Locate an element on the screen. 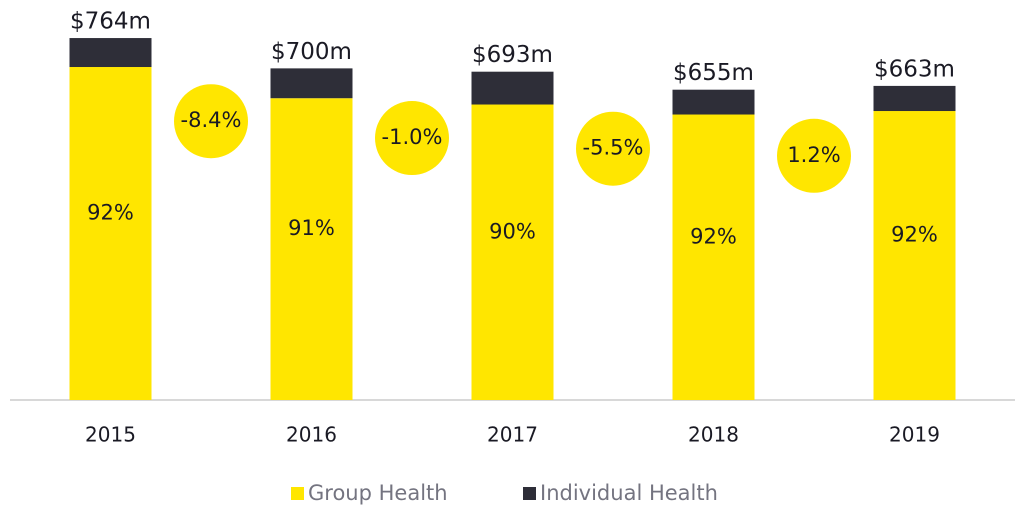 The image size is (1015, 509). change-label: 1.2% is located at coordinates (813, 155).